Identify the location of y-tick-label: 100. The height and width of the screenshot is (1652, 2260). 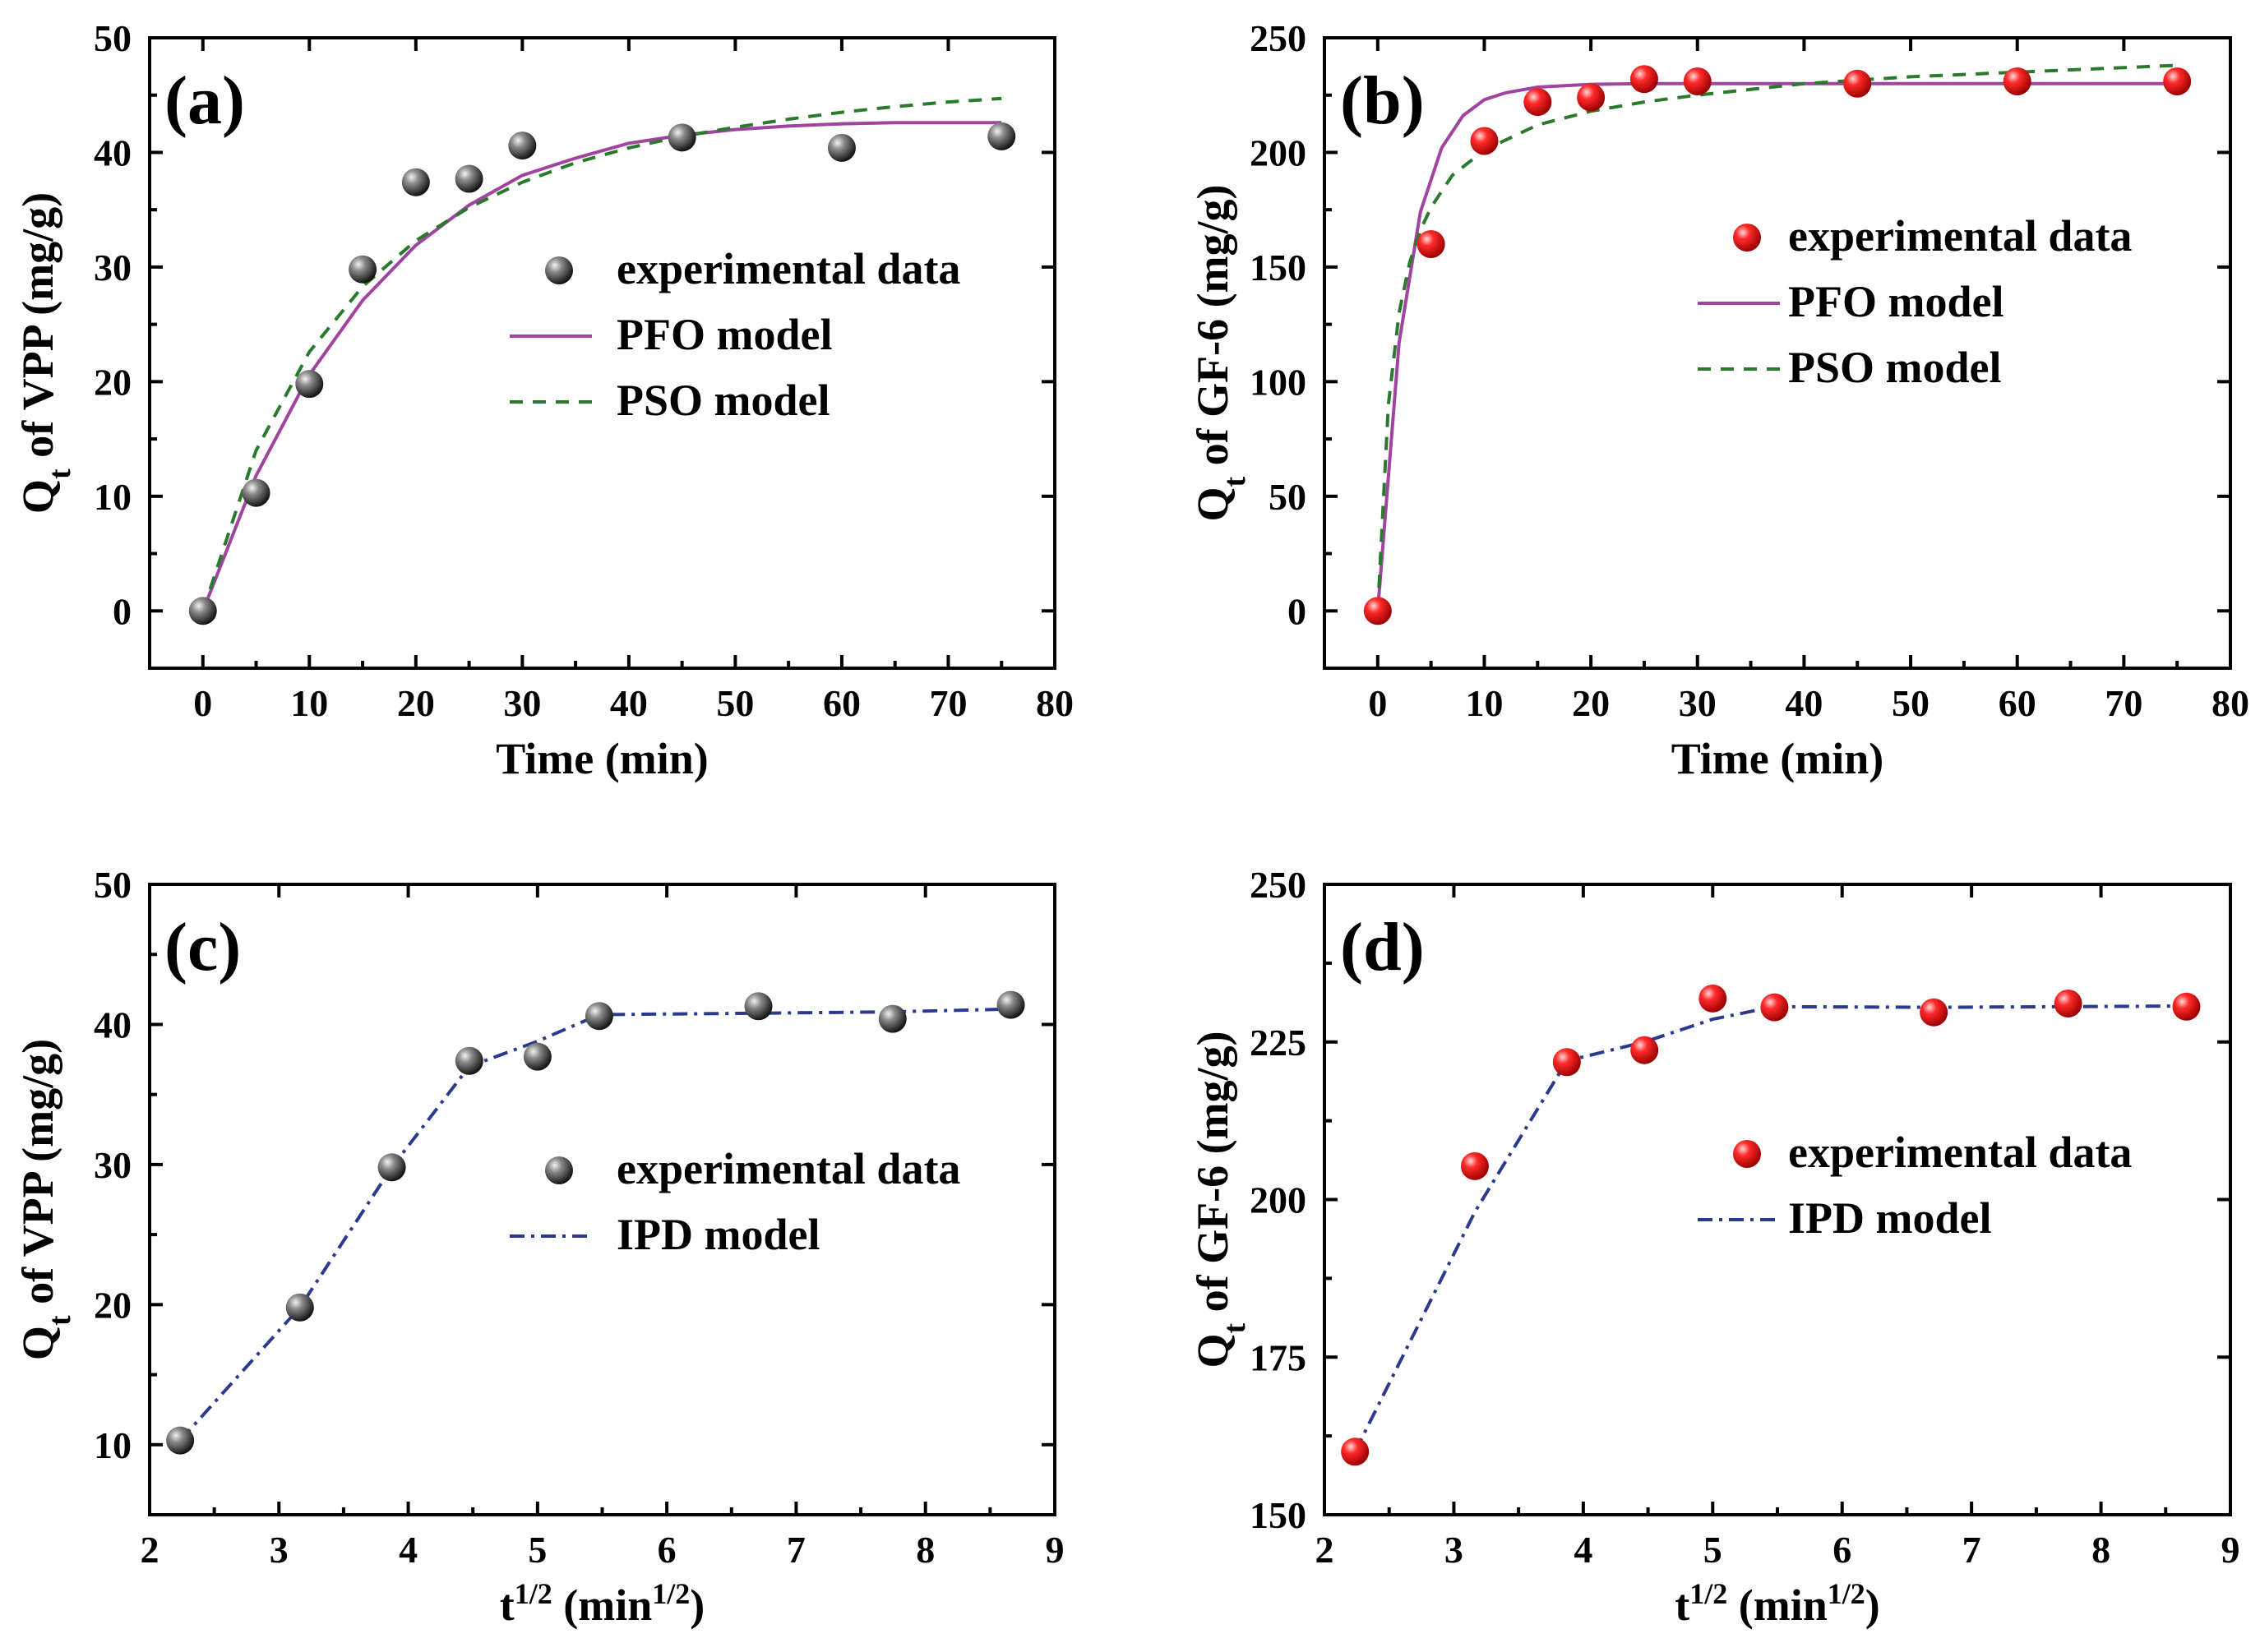
(1278, 382).